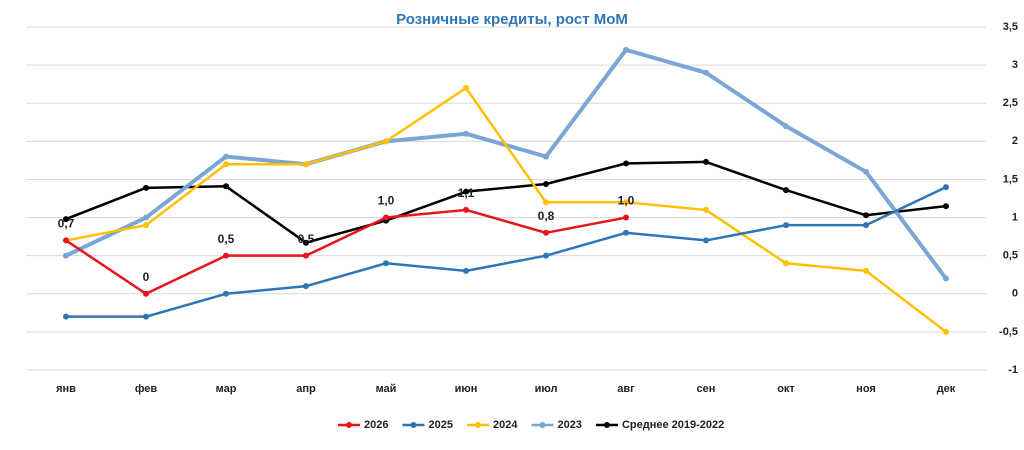 This screenshot has height=450, width=1024. I want to click on x-tick-label: янв, so click(66, 389).